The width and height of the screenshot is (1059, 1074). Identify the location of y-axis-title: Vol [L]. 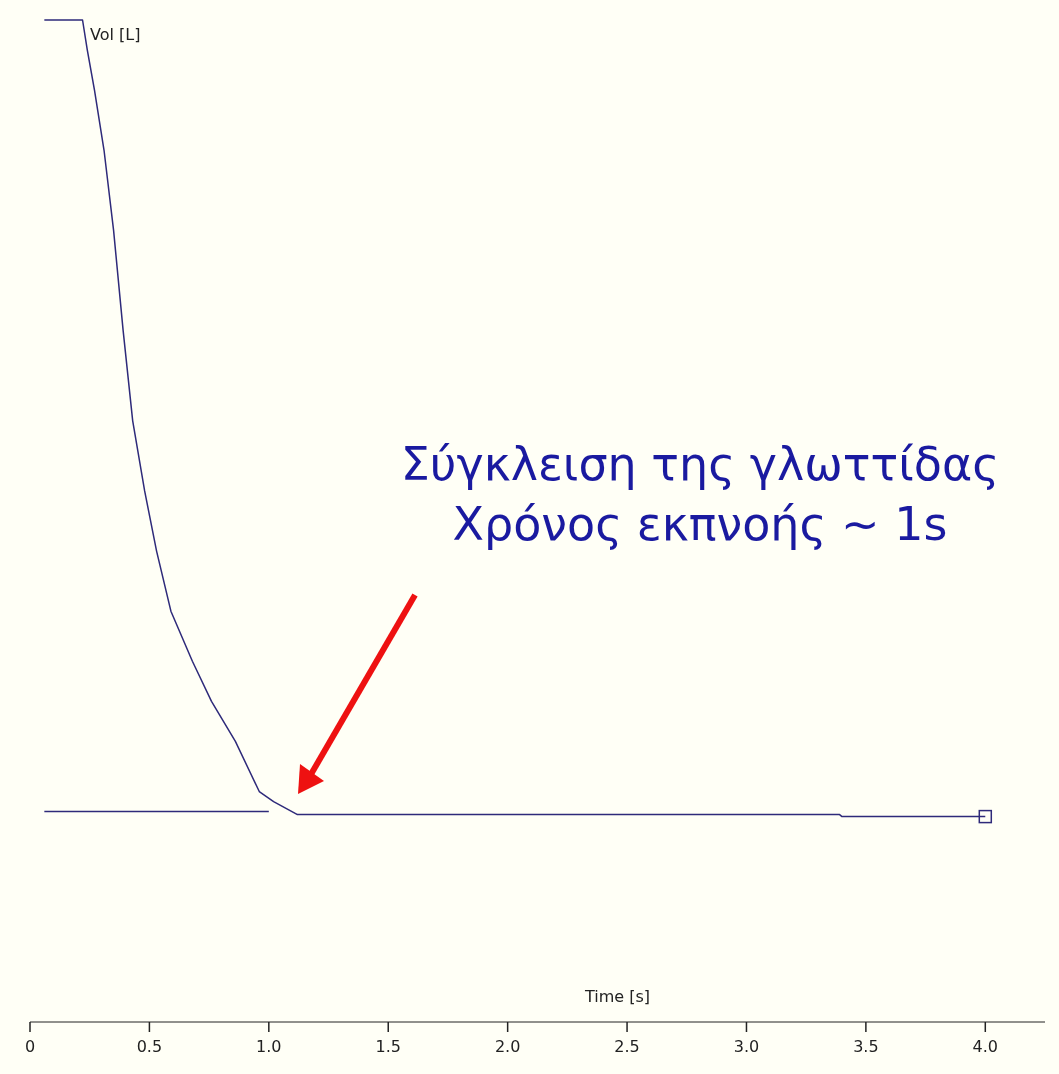
(115, 34).